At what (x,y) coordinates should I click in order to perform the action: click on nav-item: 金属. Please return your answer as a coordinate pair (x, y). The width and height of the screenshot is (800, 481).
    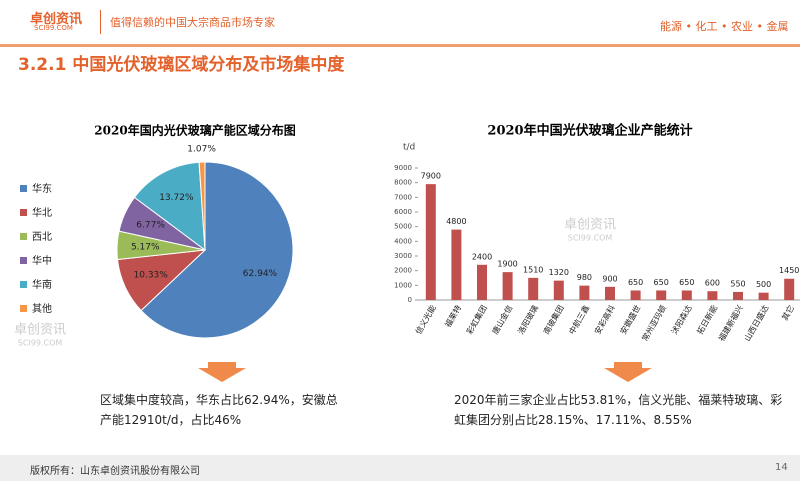
    Looking at the image, I should click on (777, 26).